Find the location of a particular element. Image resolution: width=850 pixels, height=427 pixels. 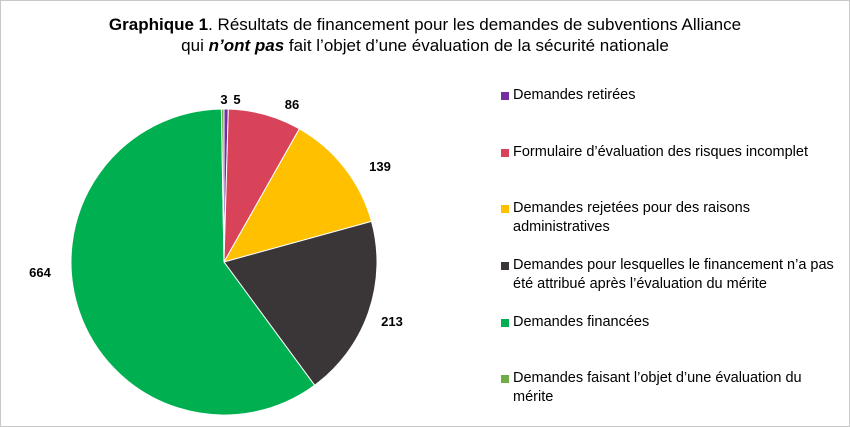

title-bold: Graphique 1 is located at coordinates (158, 24).